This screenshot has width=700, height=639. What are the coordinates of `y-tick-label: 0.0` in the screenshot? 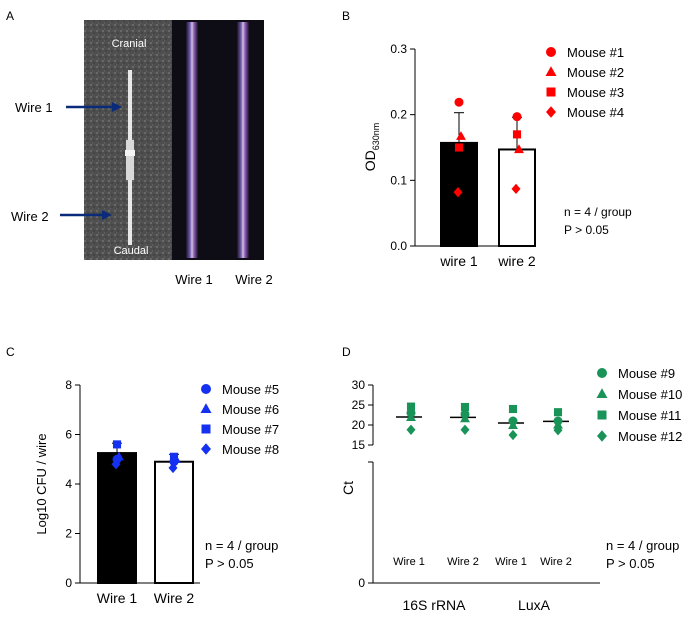 It's located at (398, 246).